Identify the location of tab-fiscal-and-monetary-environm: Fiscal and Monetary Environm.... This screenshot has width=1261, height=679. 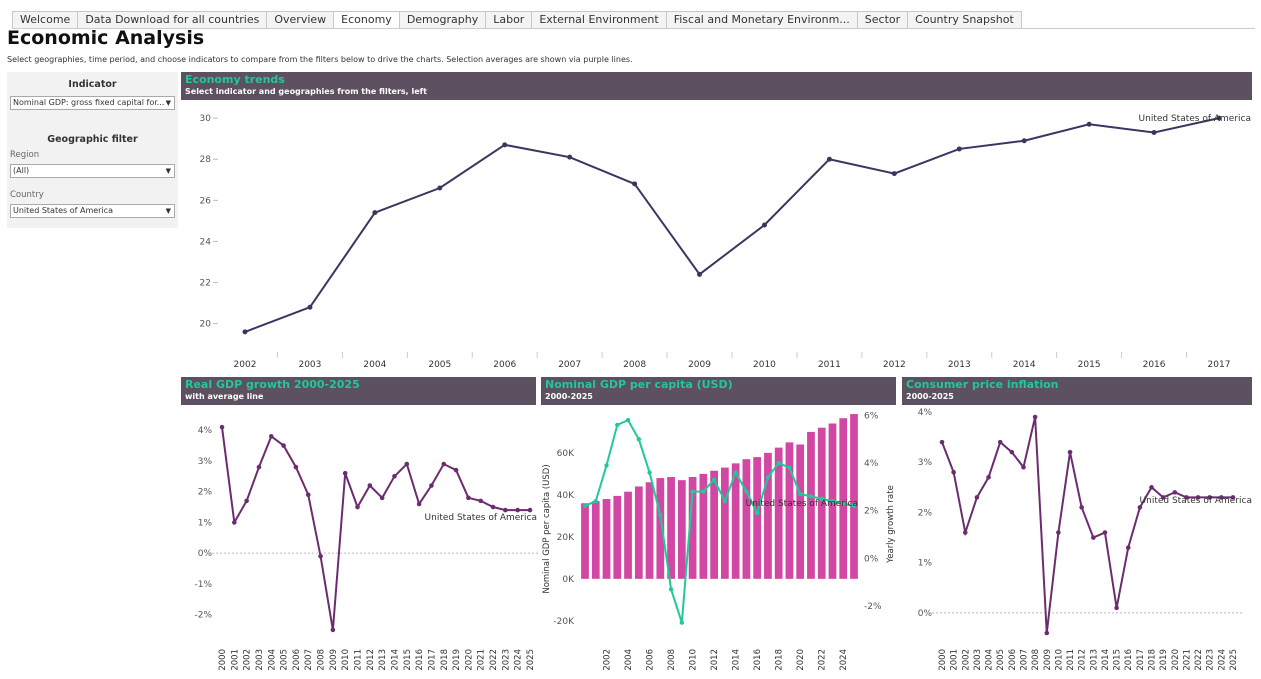
(761, 19).